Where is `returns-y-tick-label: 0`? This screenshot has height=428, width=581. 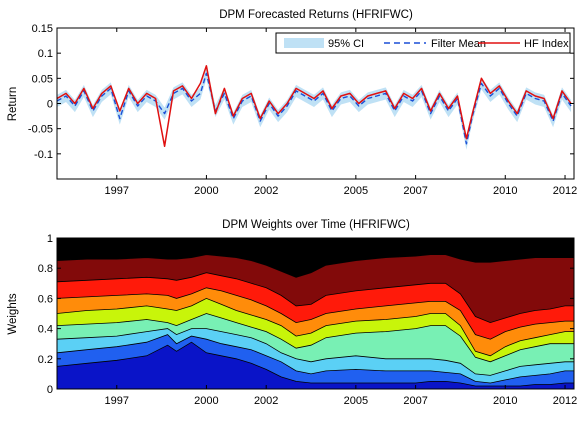
returns-y-tick-label: 0 is located at coordinates (50, 105).